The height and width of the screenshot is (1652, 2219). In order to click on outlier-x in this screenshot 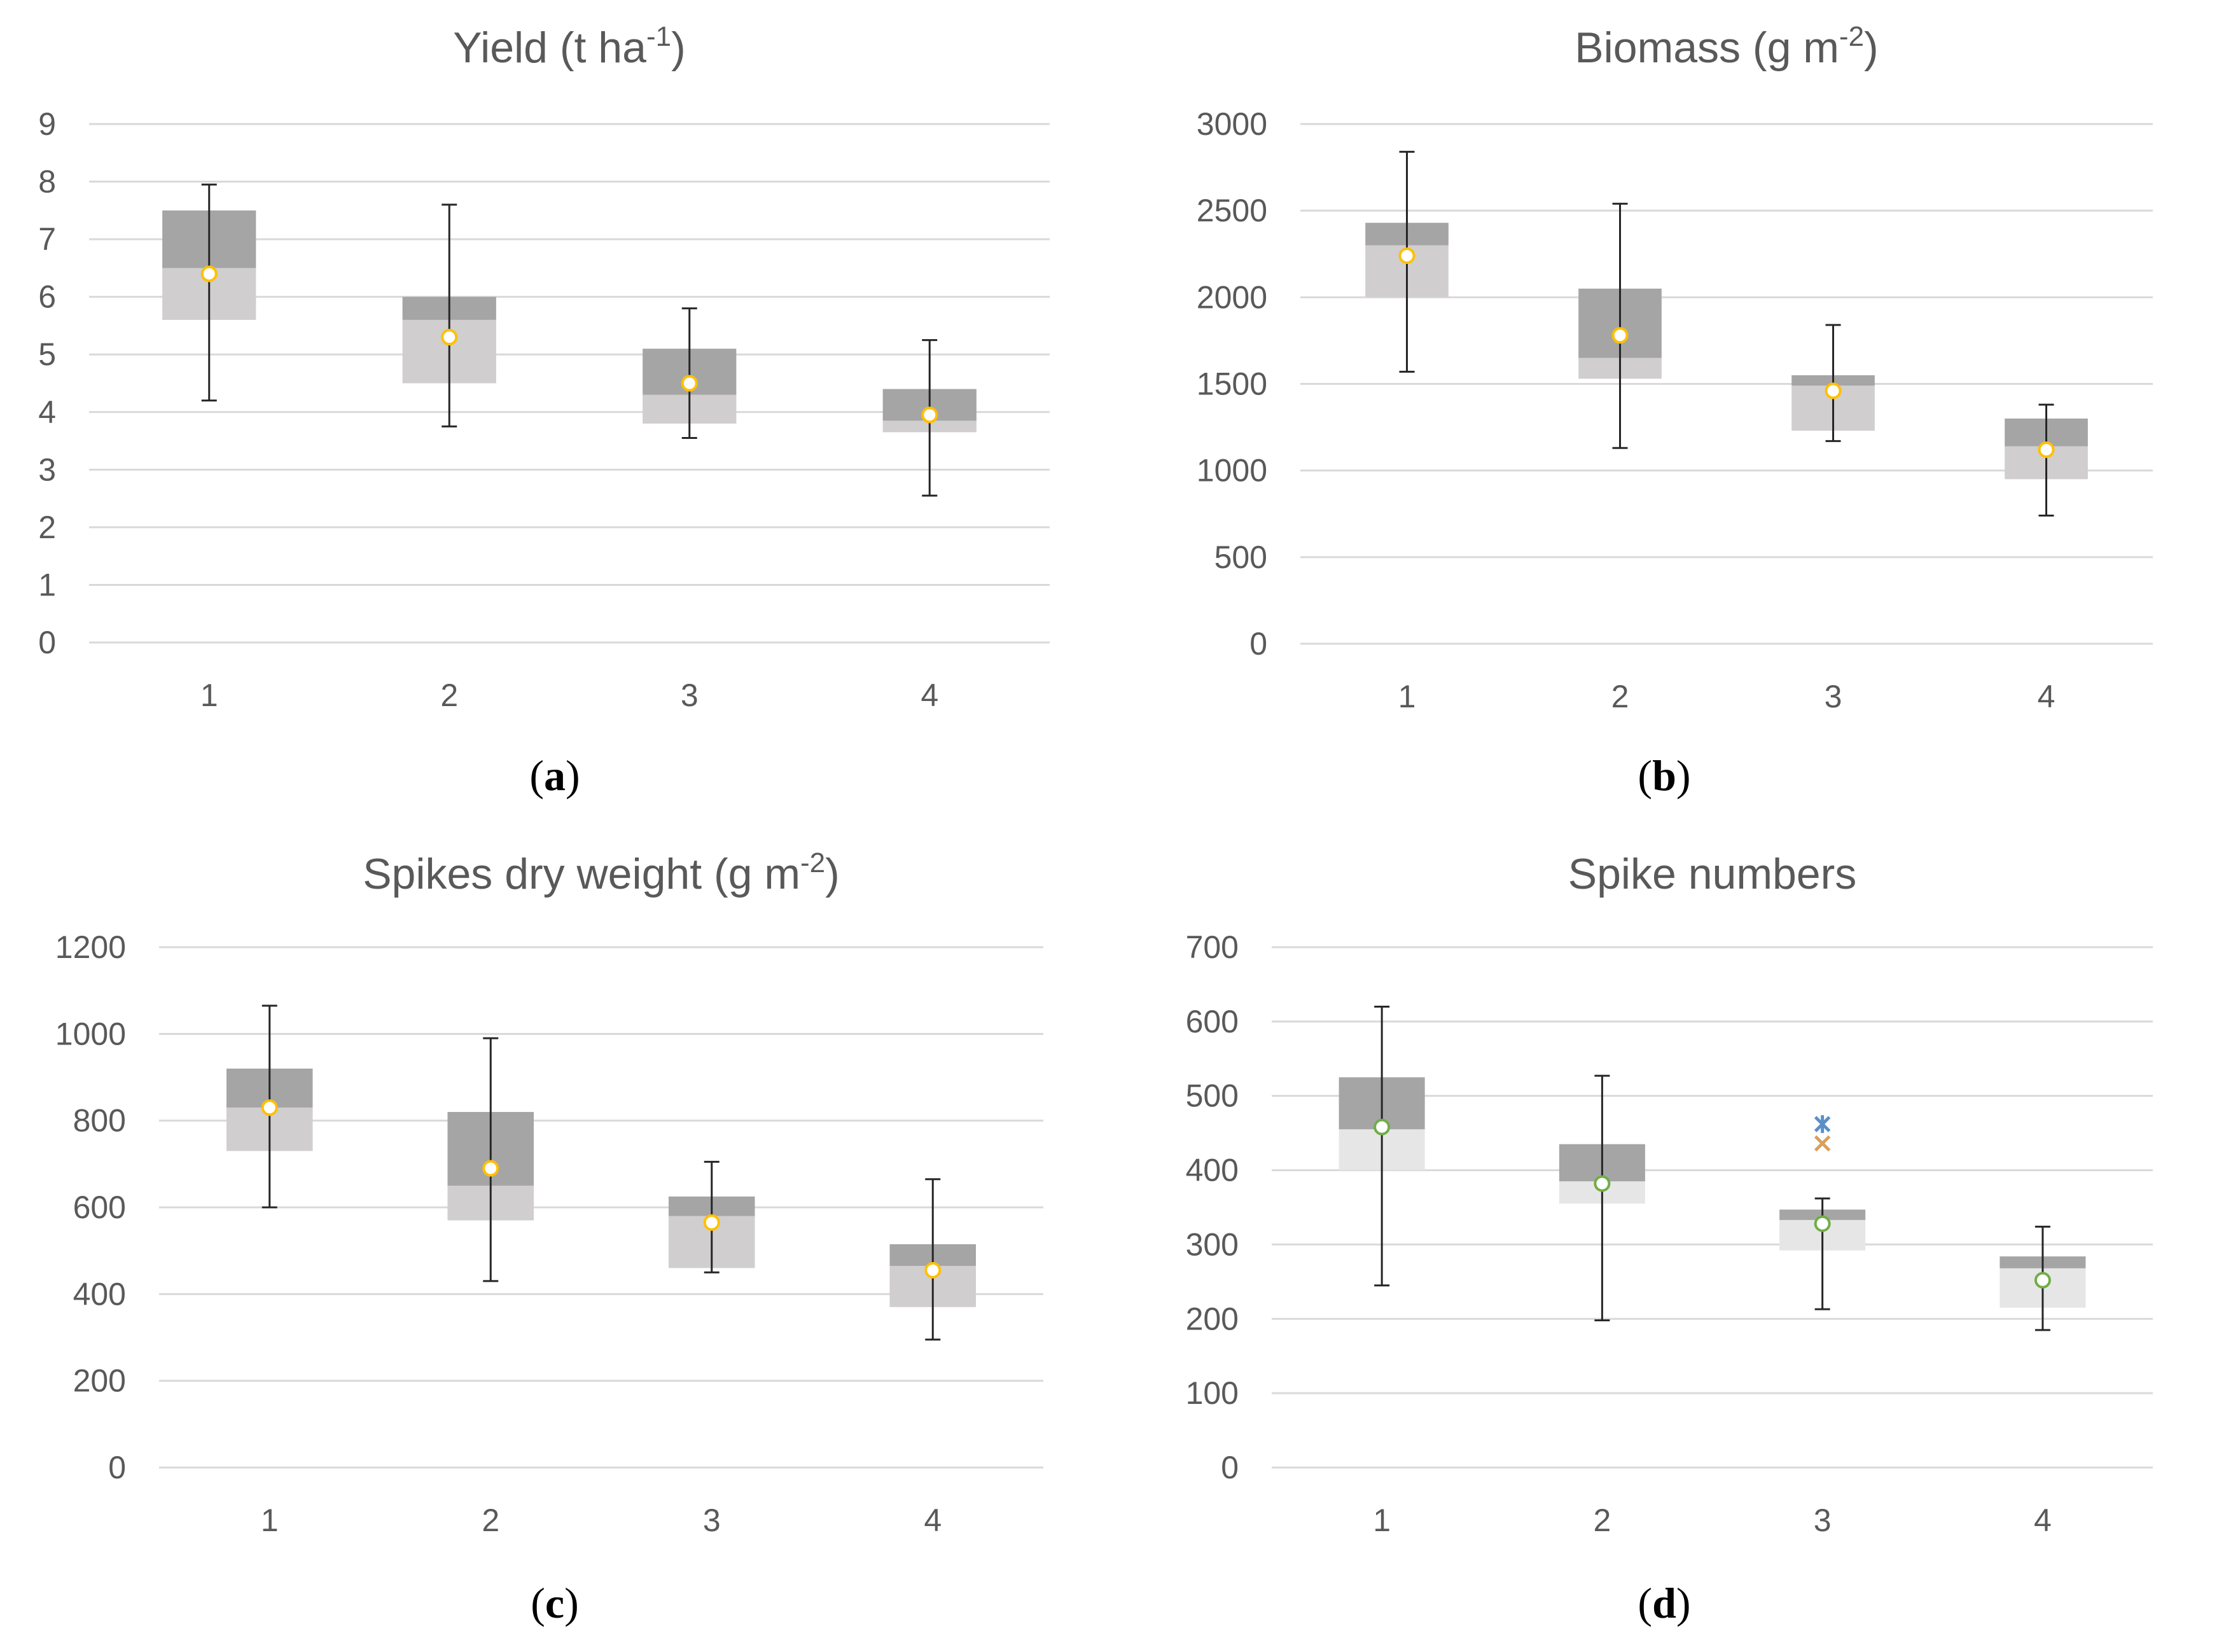, I will do `click(1822, 1143)`.